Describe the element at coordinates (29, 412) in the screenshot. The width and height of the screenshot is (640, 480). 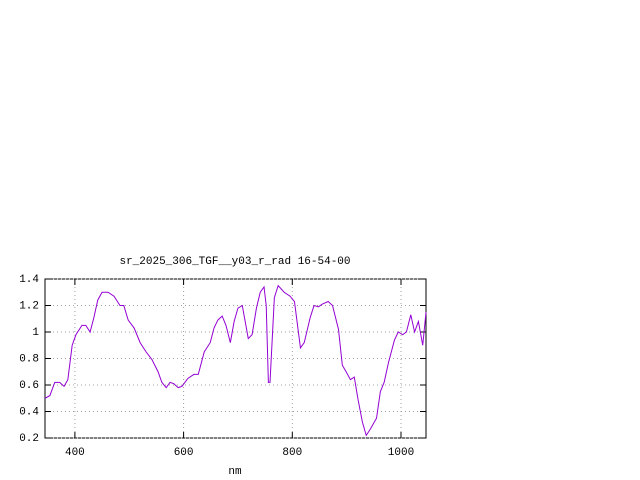
I see `y-tick-label: 0.4` at that location.